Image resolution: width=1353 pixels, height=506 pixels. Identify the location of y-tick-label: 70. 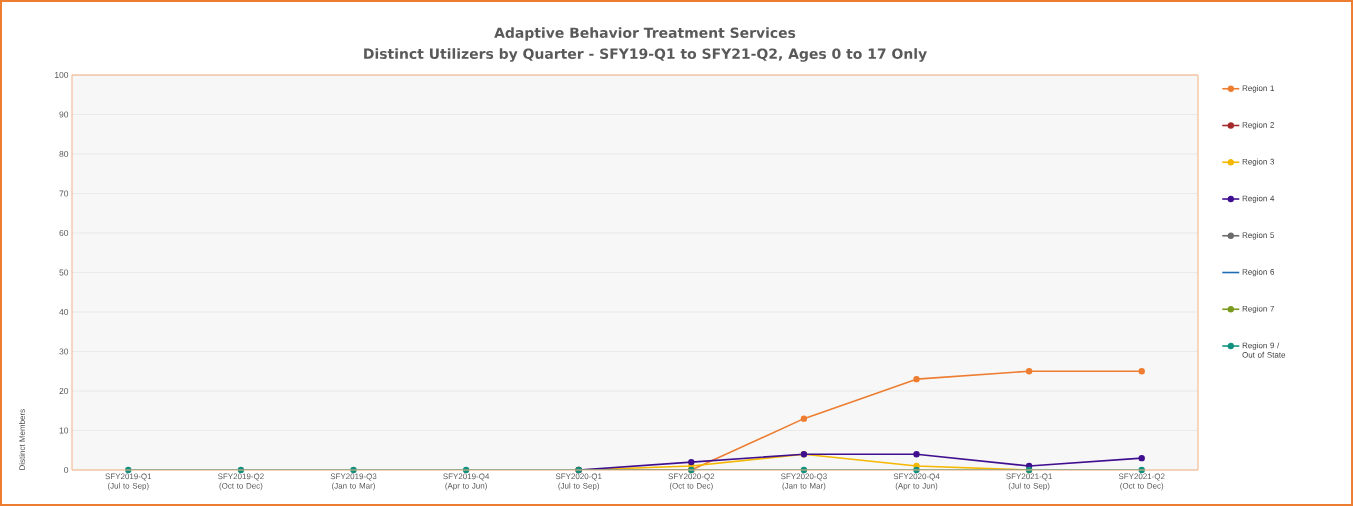
(64, 193).